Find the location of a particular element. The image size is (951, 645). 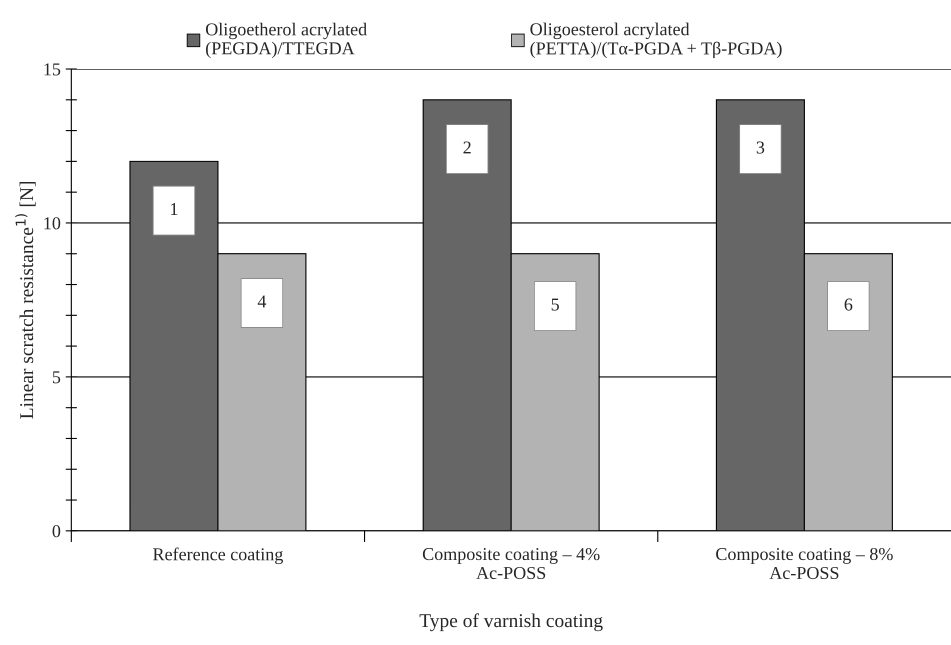

annotation: 2 is located at coordinates (467, 147).